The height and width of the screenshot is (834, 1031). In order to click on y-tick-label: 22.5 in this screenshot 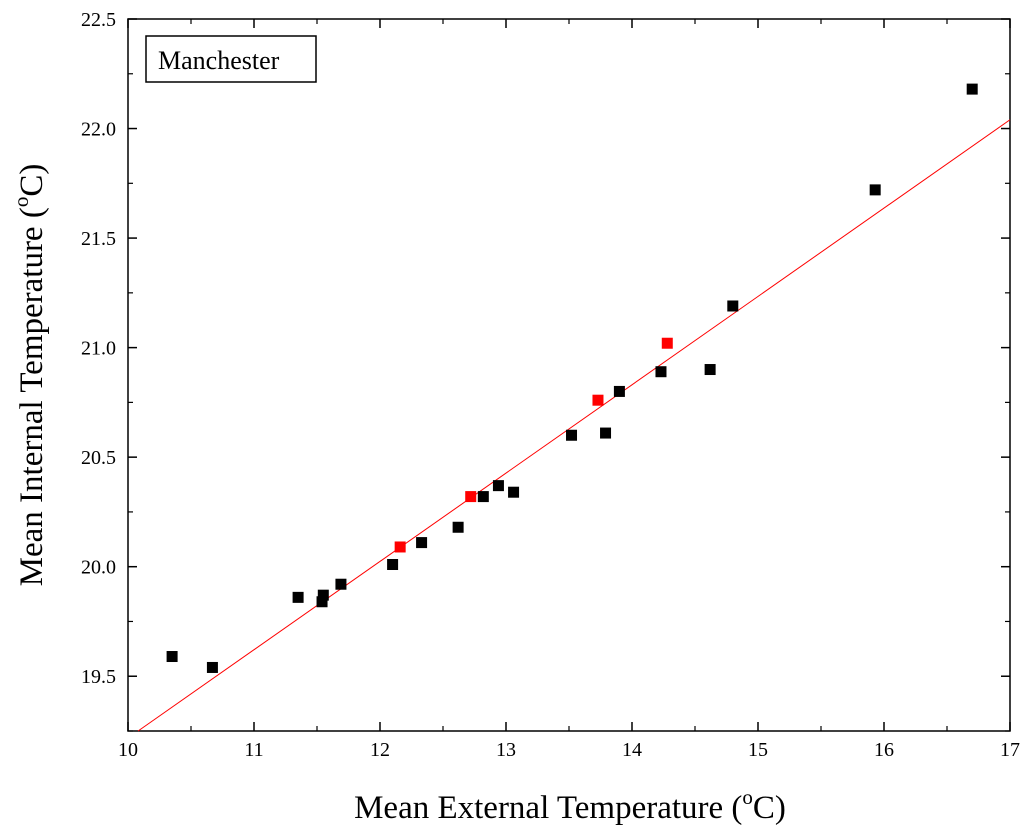, I will do `click(98, 20)`.